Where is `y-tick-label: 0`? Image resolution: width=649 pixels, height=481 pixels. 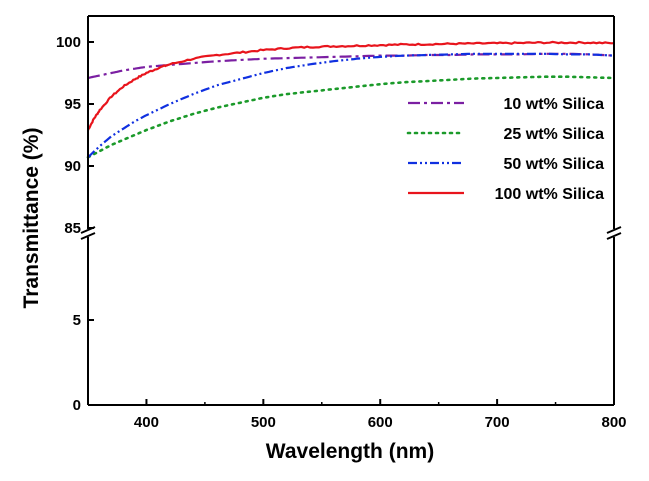 y-tick-label: 0 is located at coordinates (77, 405).